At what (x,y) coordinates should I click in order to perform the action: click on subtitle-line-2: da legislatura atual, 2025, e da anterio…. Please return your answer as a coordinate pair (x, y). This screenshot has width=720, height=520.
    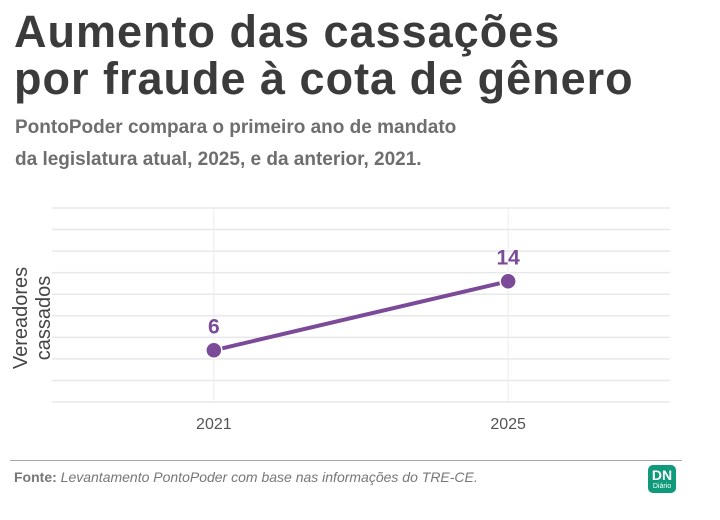
    Looking at the image, I should click on (218, 159).